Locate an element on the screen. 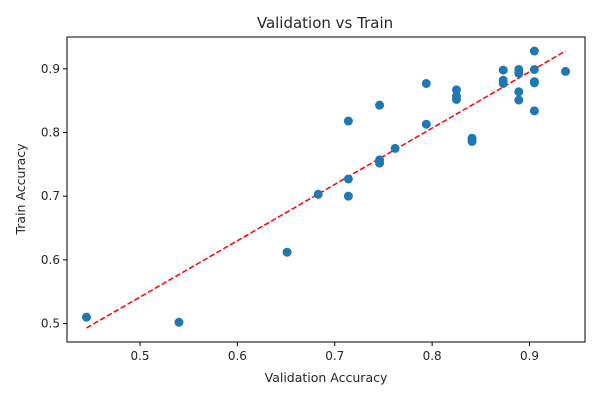 Image resolution: width=600 pixels, height=400 pixels. y-tick-label: 0.7 is located at coordinates (50, 196).